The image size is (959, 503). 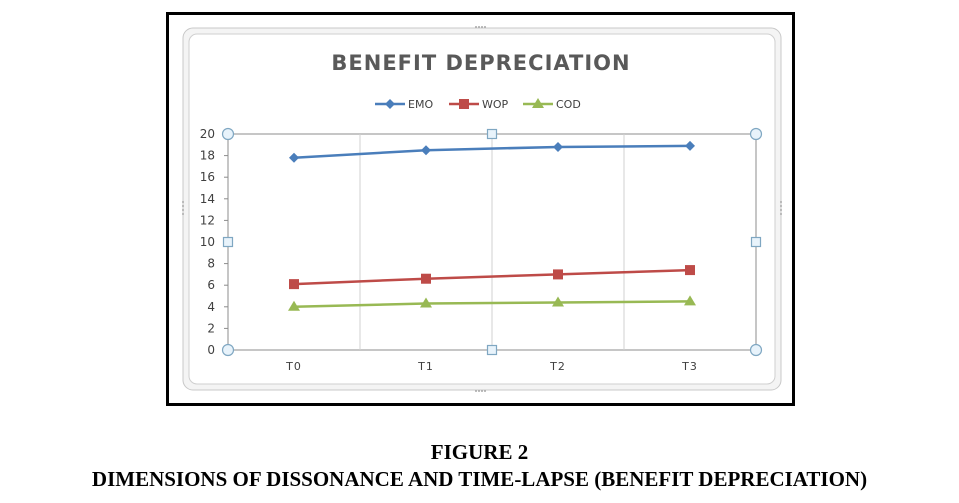 What do you see at coordinates (211, 264) in the screenshot?
I see `y-tick-label: 8` at bounding box center [211, 264].